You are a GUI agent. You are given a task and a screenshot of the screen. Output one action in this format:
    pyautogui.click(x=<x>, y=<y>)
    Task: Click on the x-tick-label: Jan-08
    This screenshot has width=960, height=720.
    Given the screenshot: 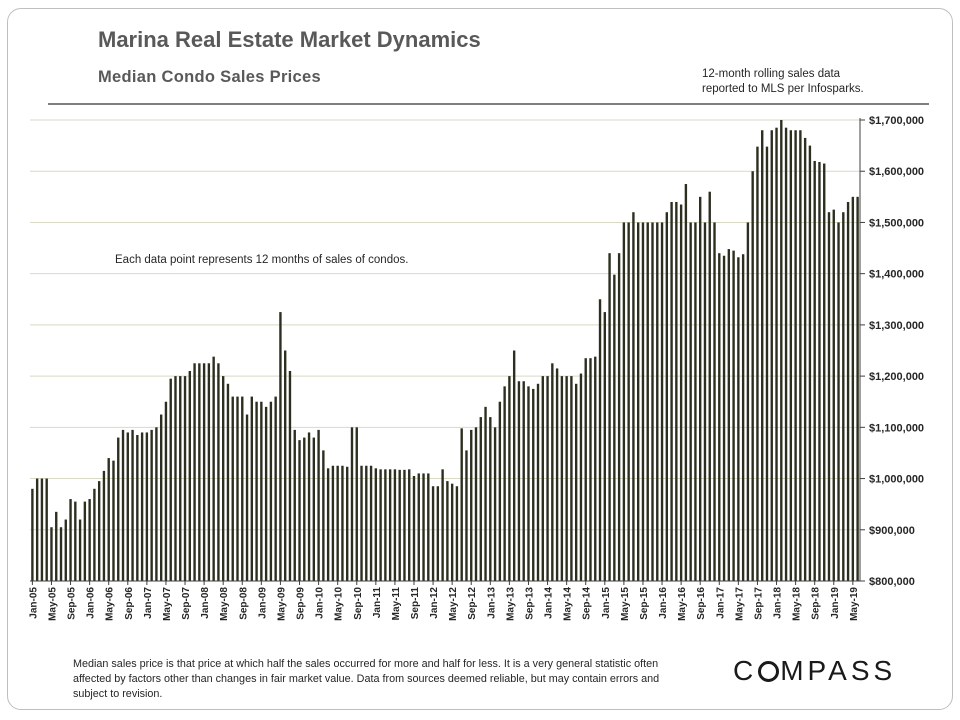 What is the action you would take?
    pyautogui.click(x=205, y=603)
    